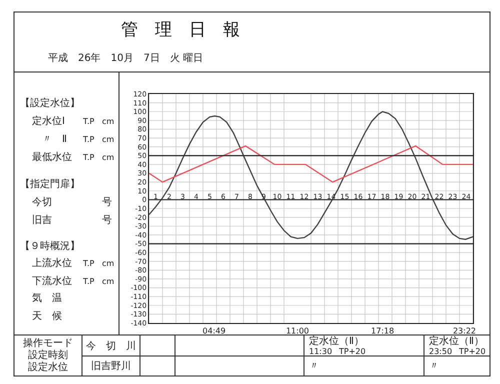 The height and width of the screenshot is (384, 500). What do you see at coordinates (214, 331) in the screenshot?
I see `x-tick-label: 04:49` at bounding box center [214, 331].